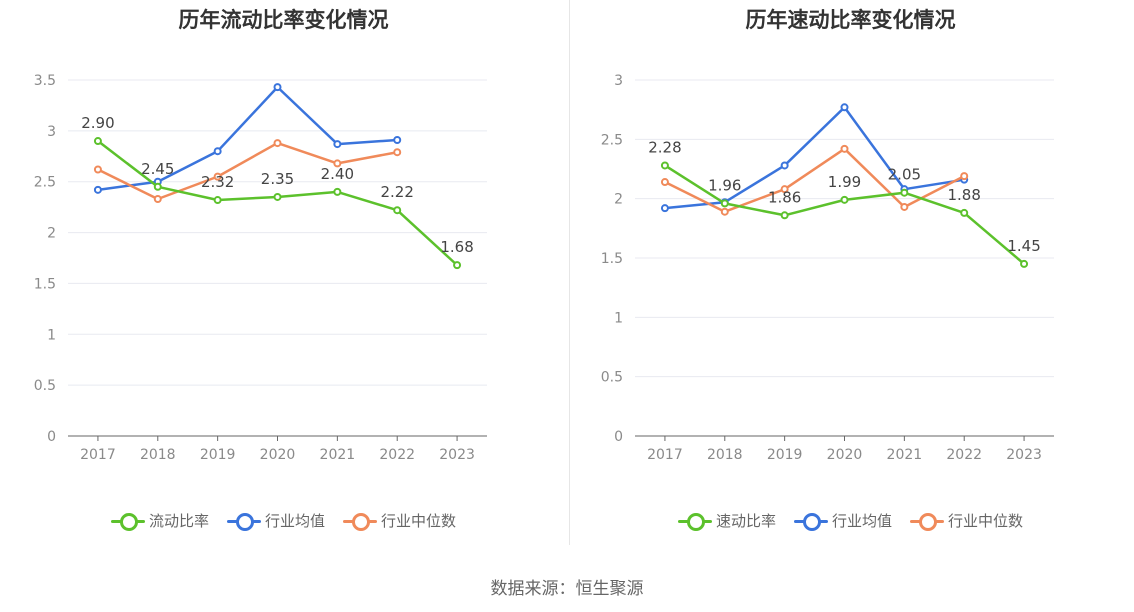 The image size is (1134, 612). I want to click on y-tick-label: 1, so click(618, 318).